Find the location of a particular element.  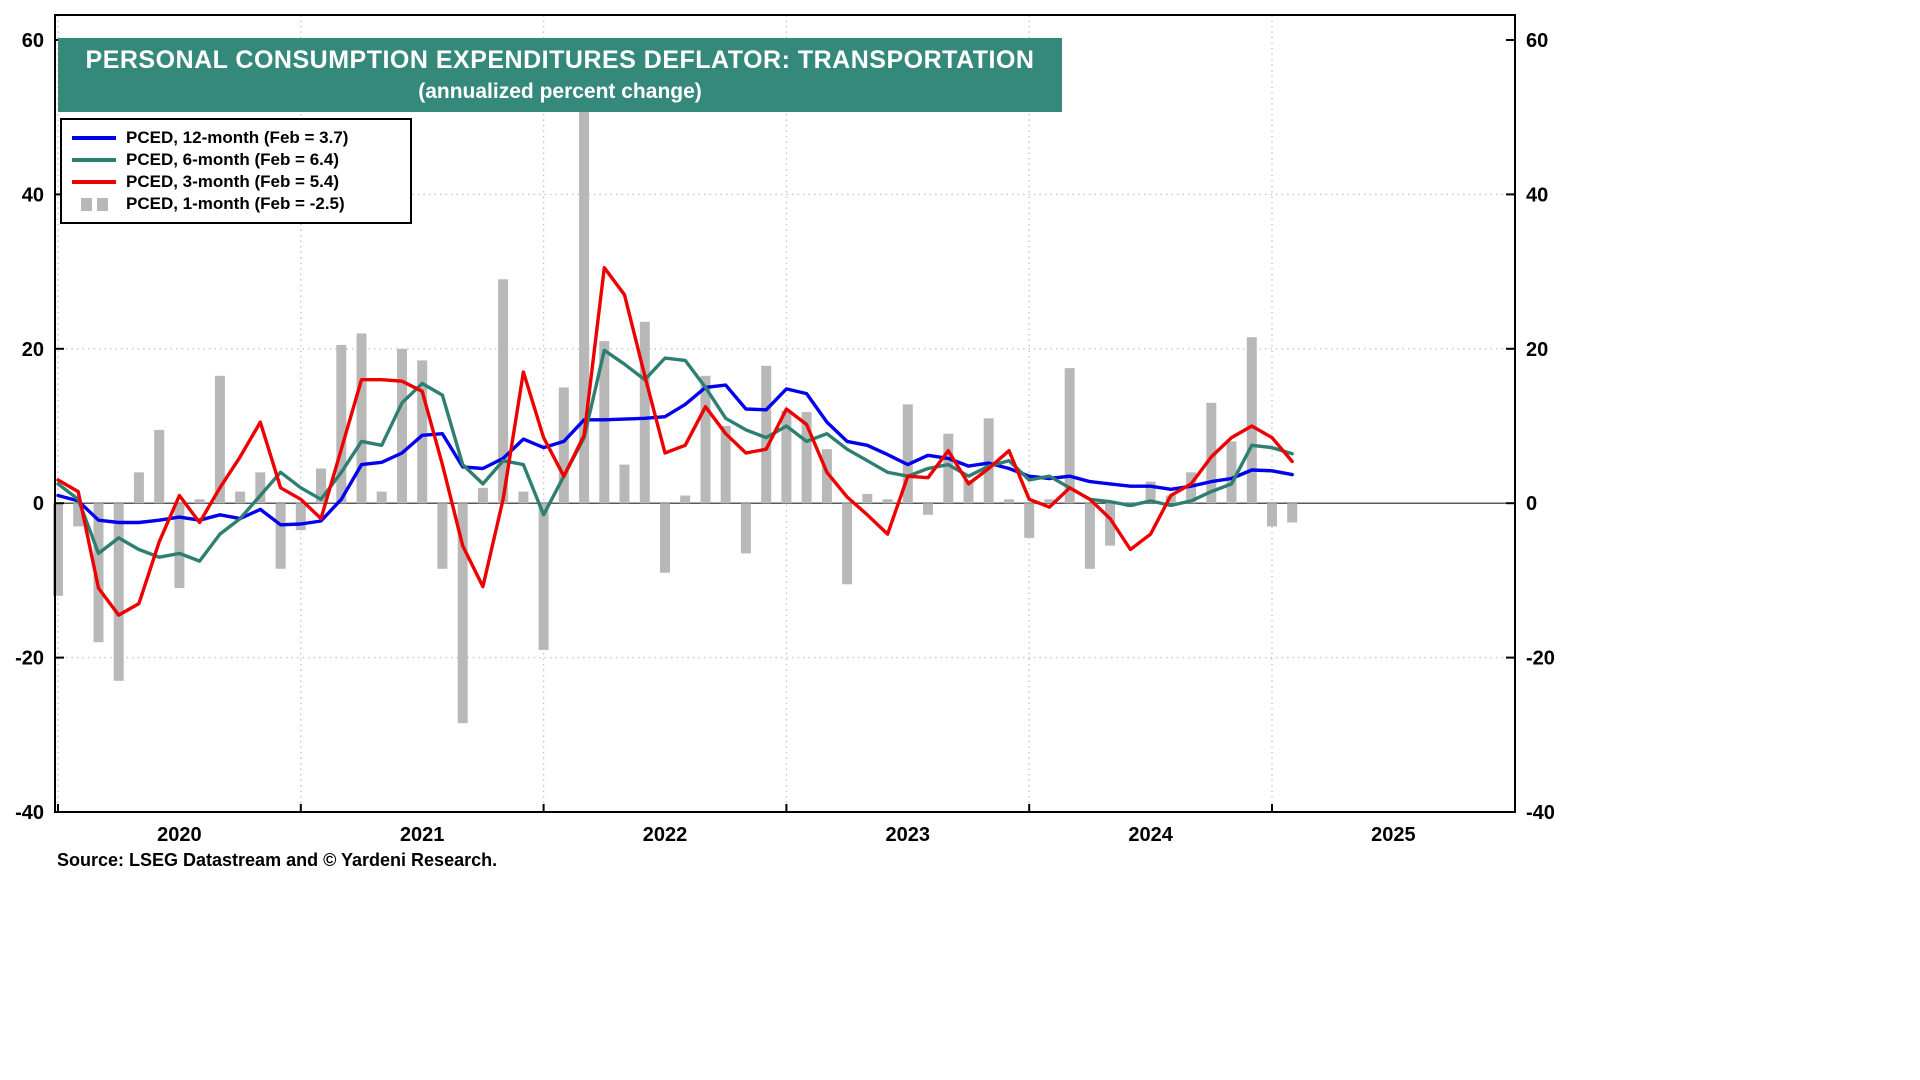

legend-item-6-month: PCED, 6-month (Feb = 6.4) is located at coordinates (236, 160).